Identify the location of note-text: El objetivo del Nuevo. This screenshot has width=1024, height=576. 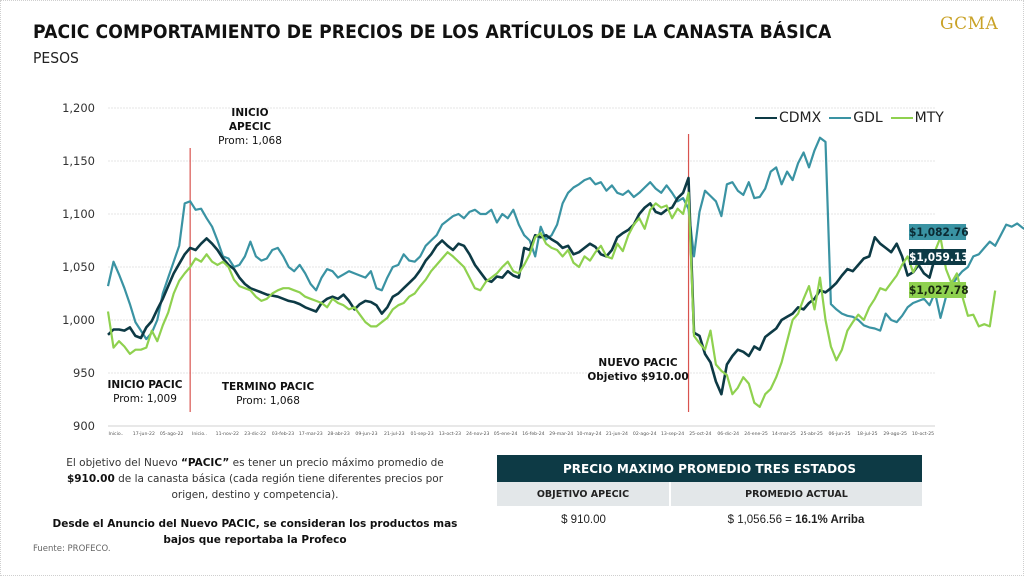
(123, 463).